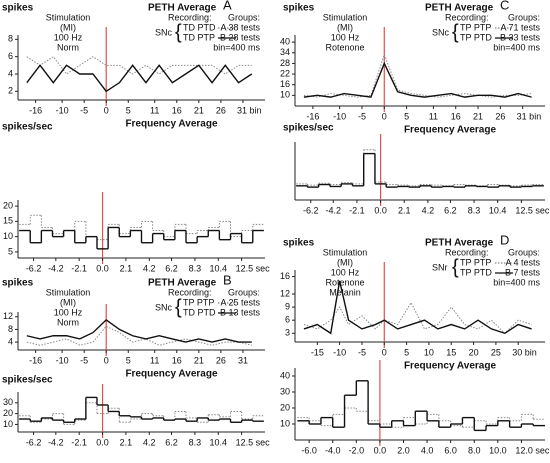 The width and height of the screenshot is (550, 463). I want to click on legend-label: B 13 tests, so click(240, 312).